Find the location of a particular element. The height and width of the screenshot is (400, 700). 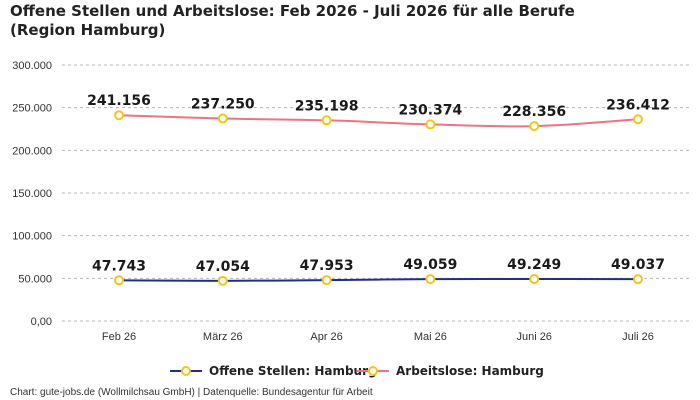

data-label: 47.743 is located at coordinates (119, 266).